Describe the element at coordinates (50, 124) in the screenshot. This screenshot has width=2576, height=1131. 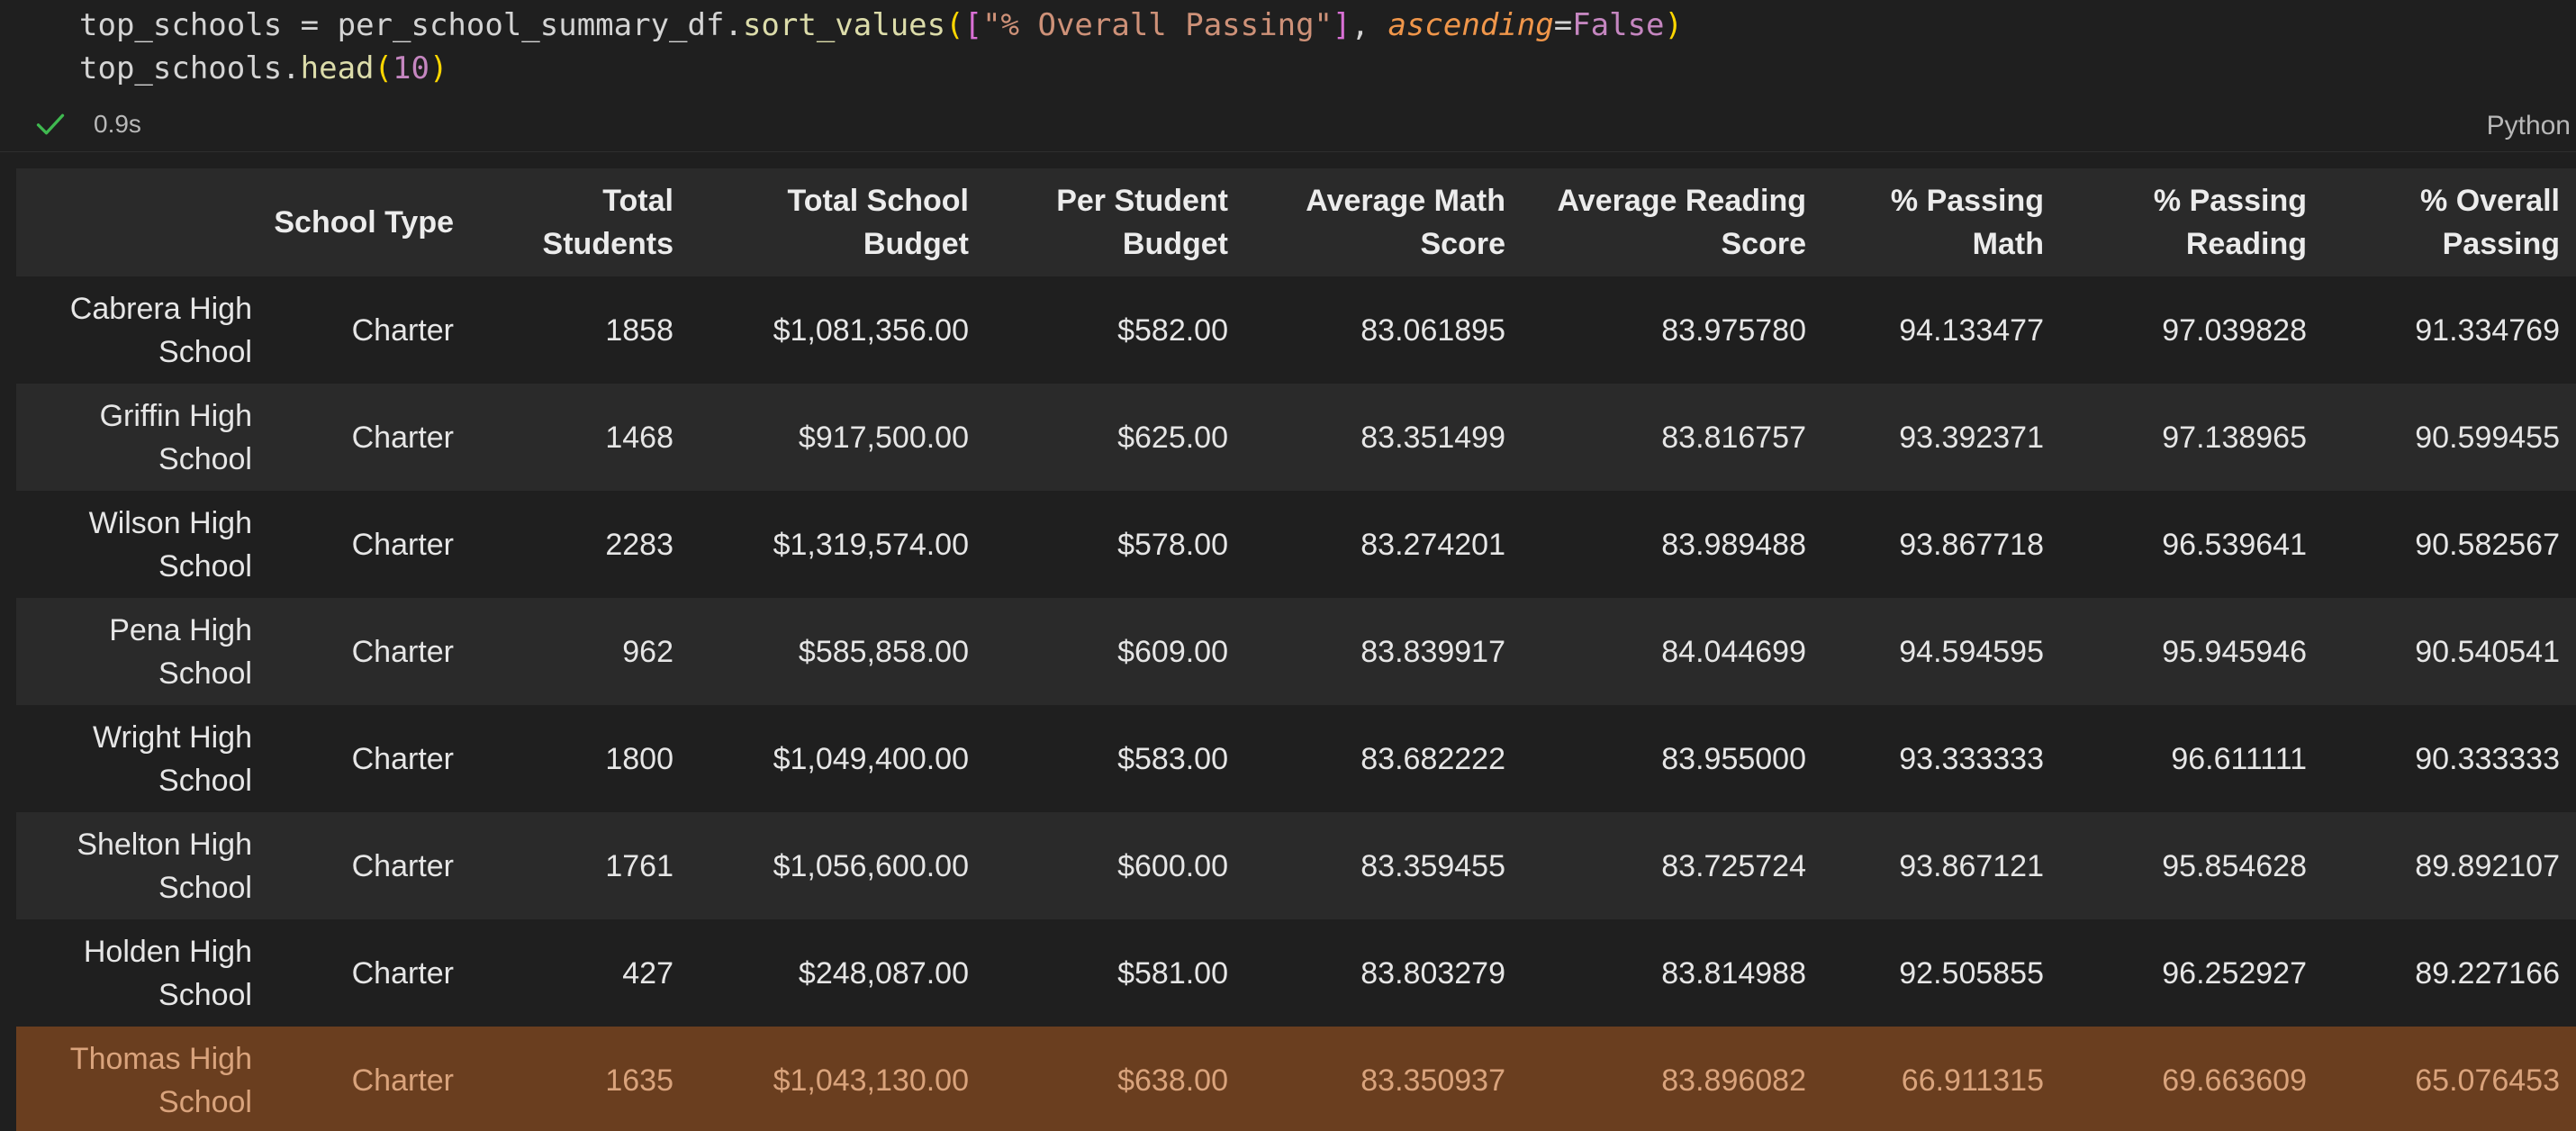
I see `check-icon` at that location.